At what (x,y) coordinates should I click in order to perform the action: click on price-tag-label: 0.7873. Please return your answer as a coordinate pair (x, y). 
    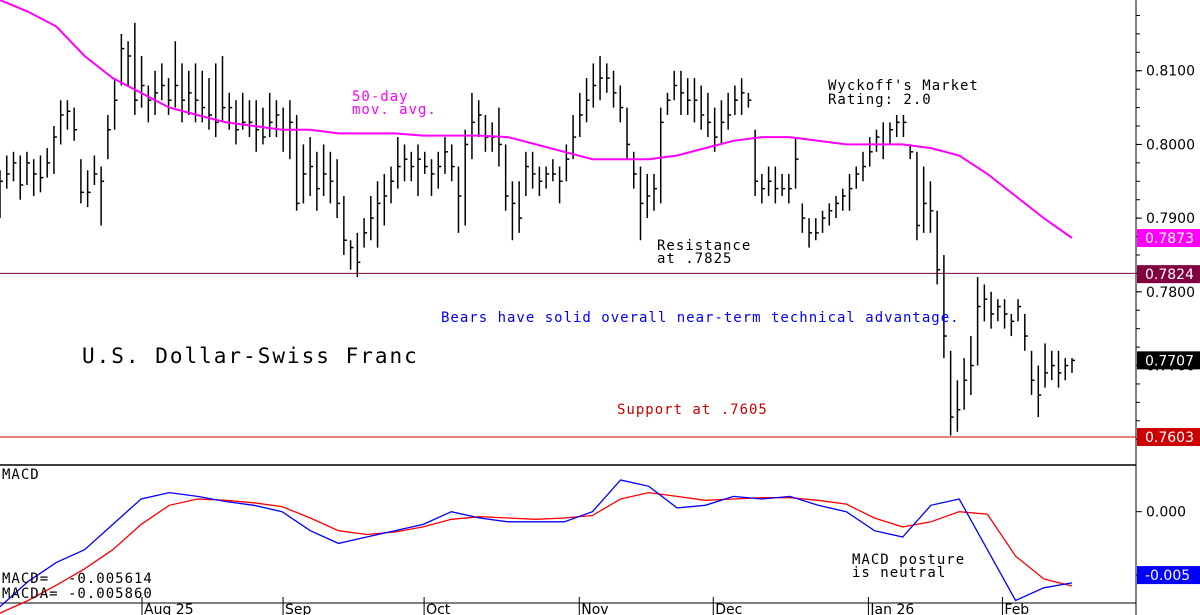
    Looking at the image, I should click on (1169, 239).